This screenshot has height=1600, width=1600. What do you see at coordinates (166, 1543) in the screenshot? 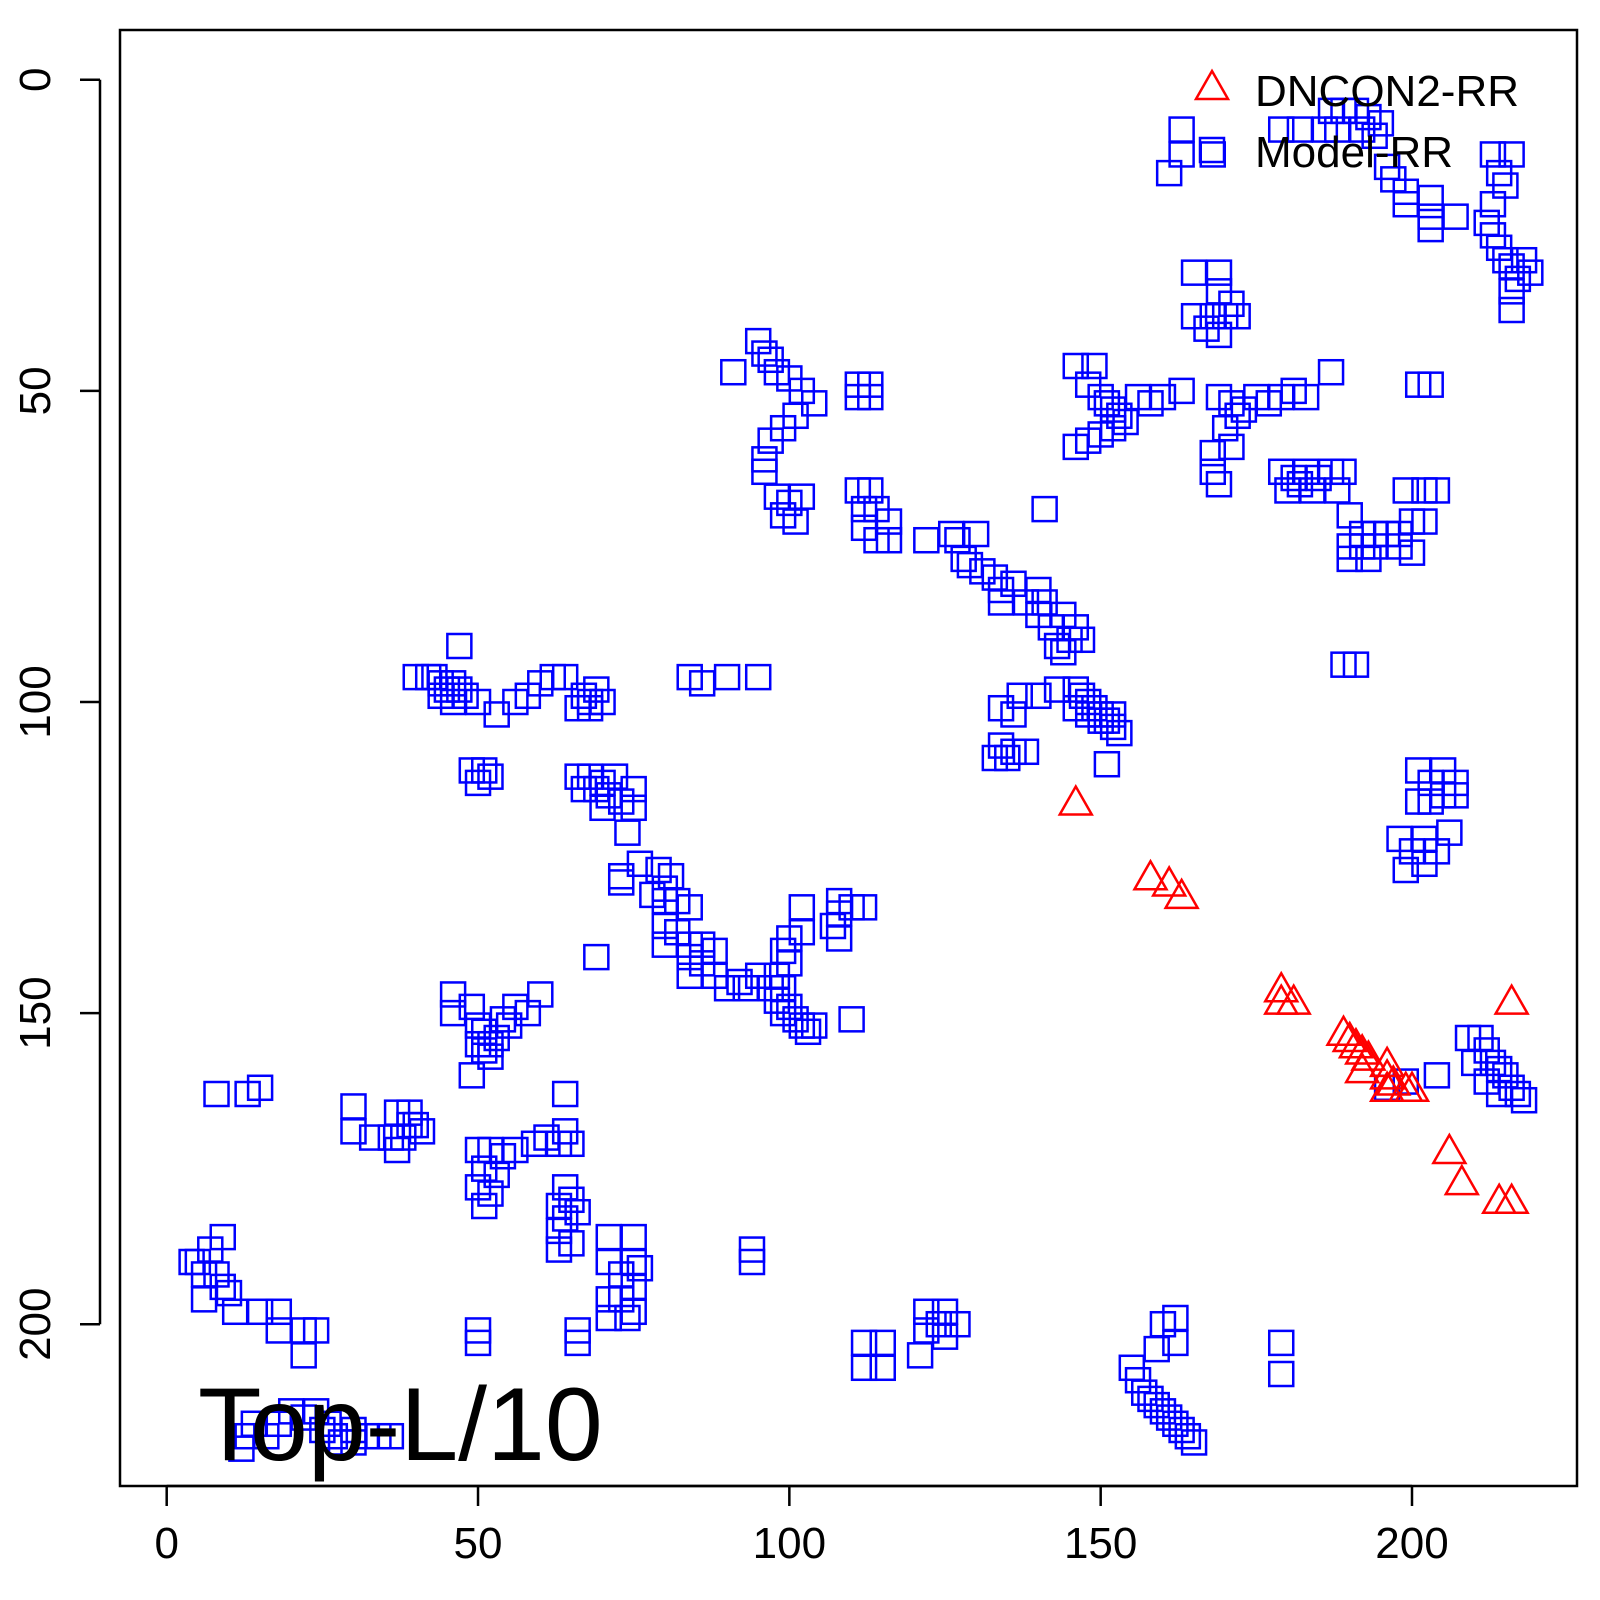
I see `x-tick-label: 0` at bounding box center [166, 1543].